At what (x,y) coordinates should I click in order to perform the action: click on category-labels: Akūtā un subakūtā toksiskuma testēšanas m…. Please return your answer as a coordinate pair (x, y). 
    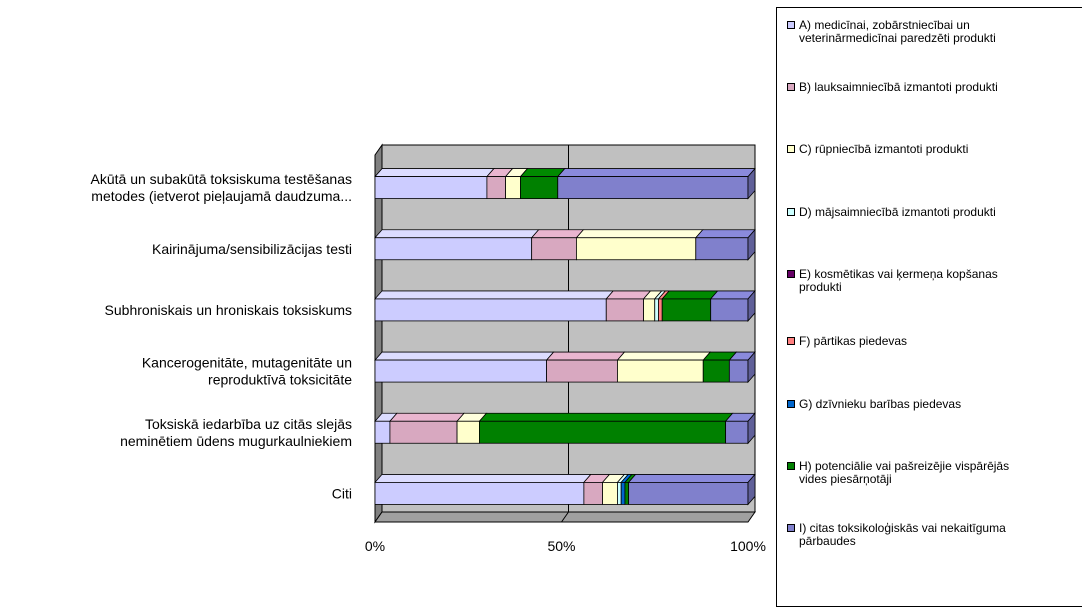
    Looking at the image, I should click on (222, 336).